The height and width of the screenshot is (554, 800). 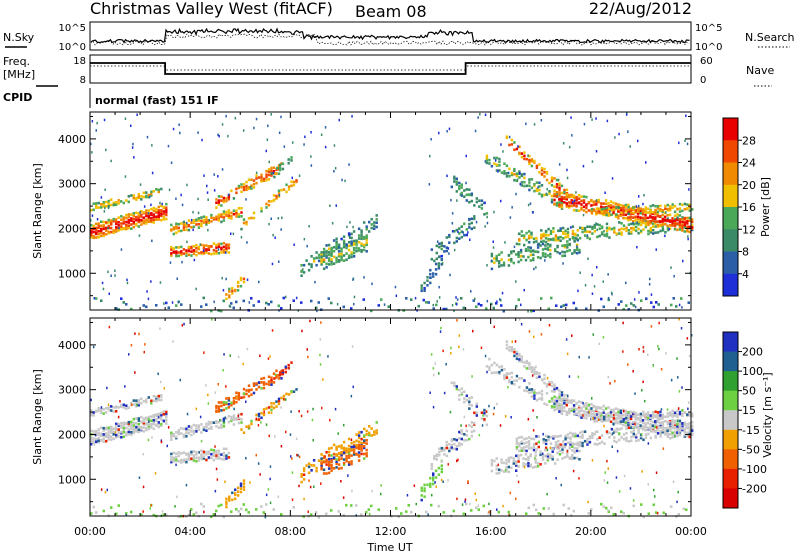 I want to click on colorbar-block, so click(x=730, y=420).